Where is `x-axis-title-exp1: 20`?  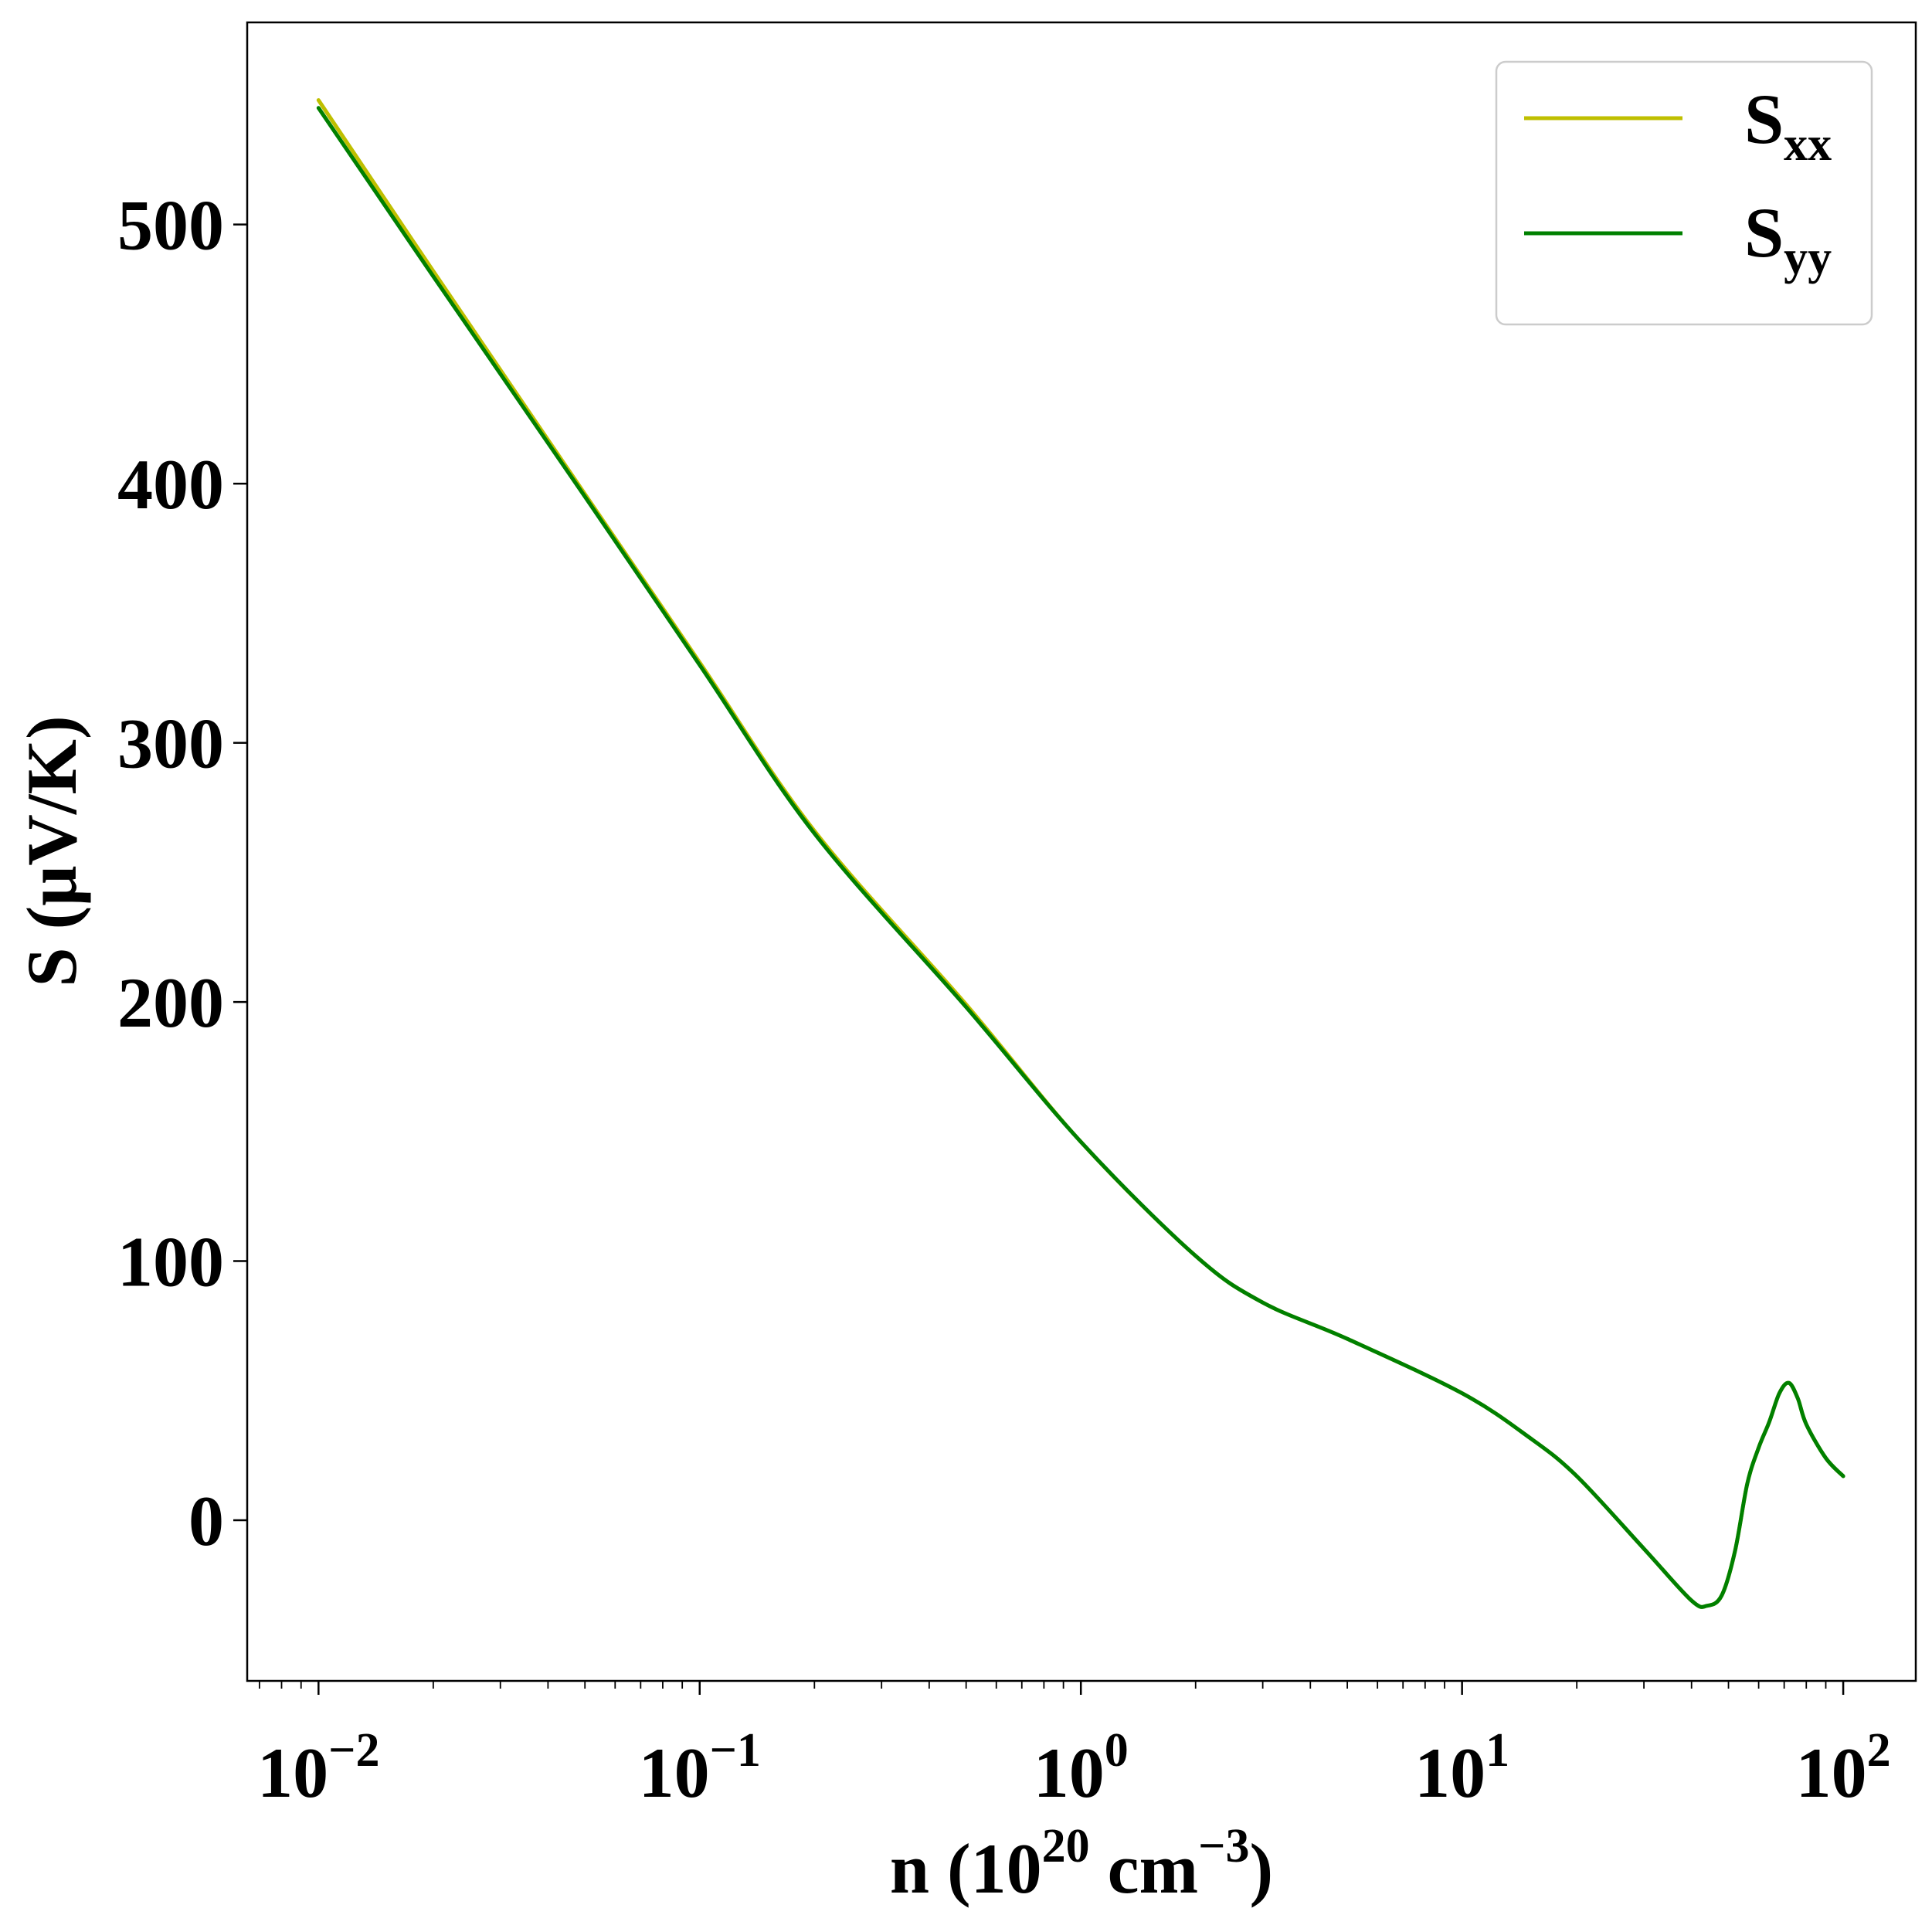 x-axis-title-exp1: 20 is located at coordinates (1066, 1846).